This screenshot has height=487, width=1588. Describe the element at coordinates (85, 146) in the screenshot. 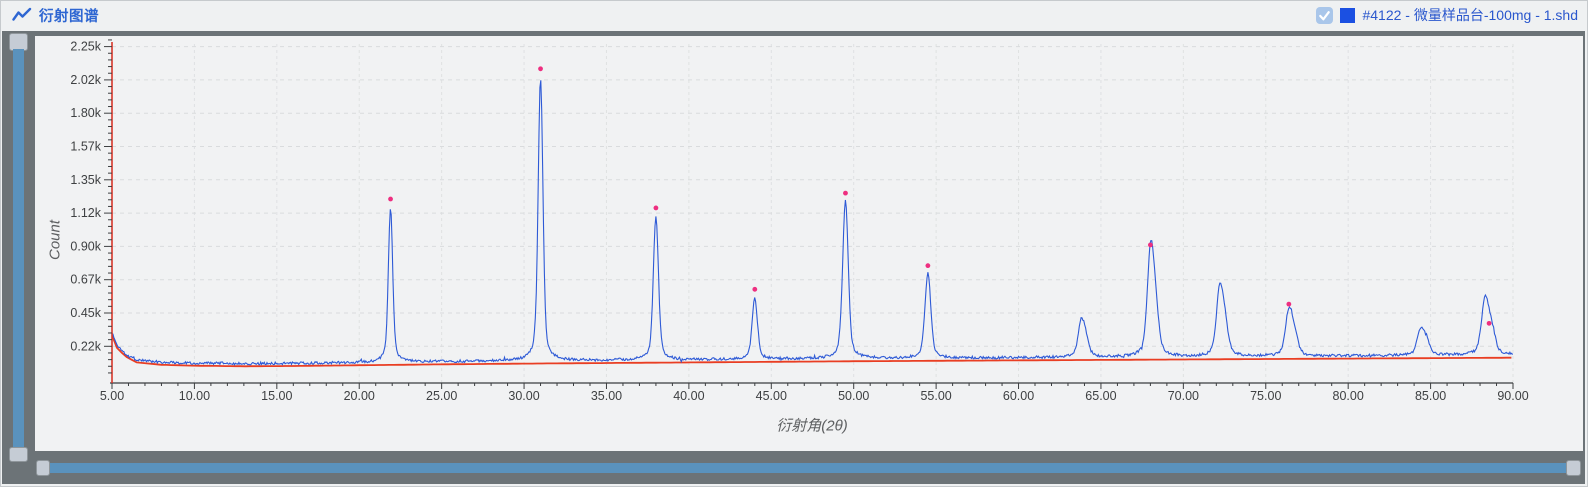

I see `y-tick-label: 1.57k` at that location.